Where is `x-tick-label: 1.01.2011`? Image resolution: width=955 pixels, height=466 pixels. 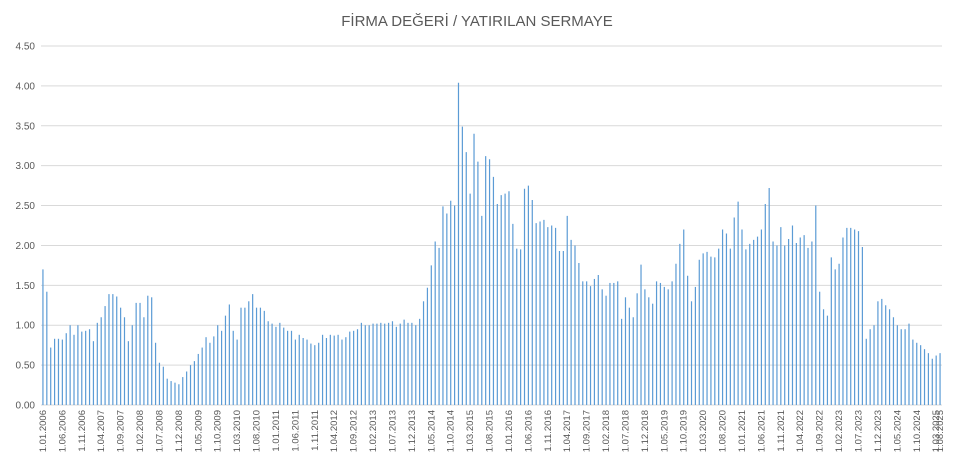
x-tick-label: 1.01.2011 is located at coordinates (276, 431).